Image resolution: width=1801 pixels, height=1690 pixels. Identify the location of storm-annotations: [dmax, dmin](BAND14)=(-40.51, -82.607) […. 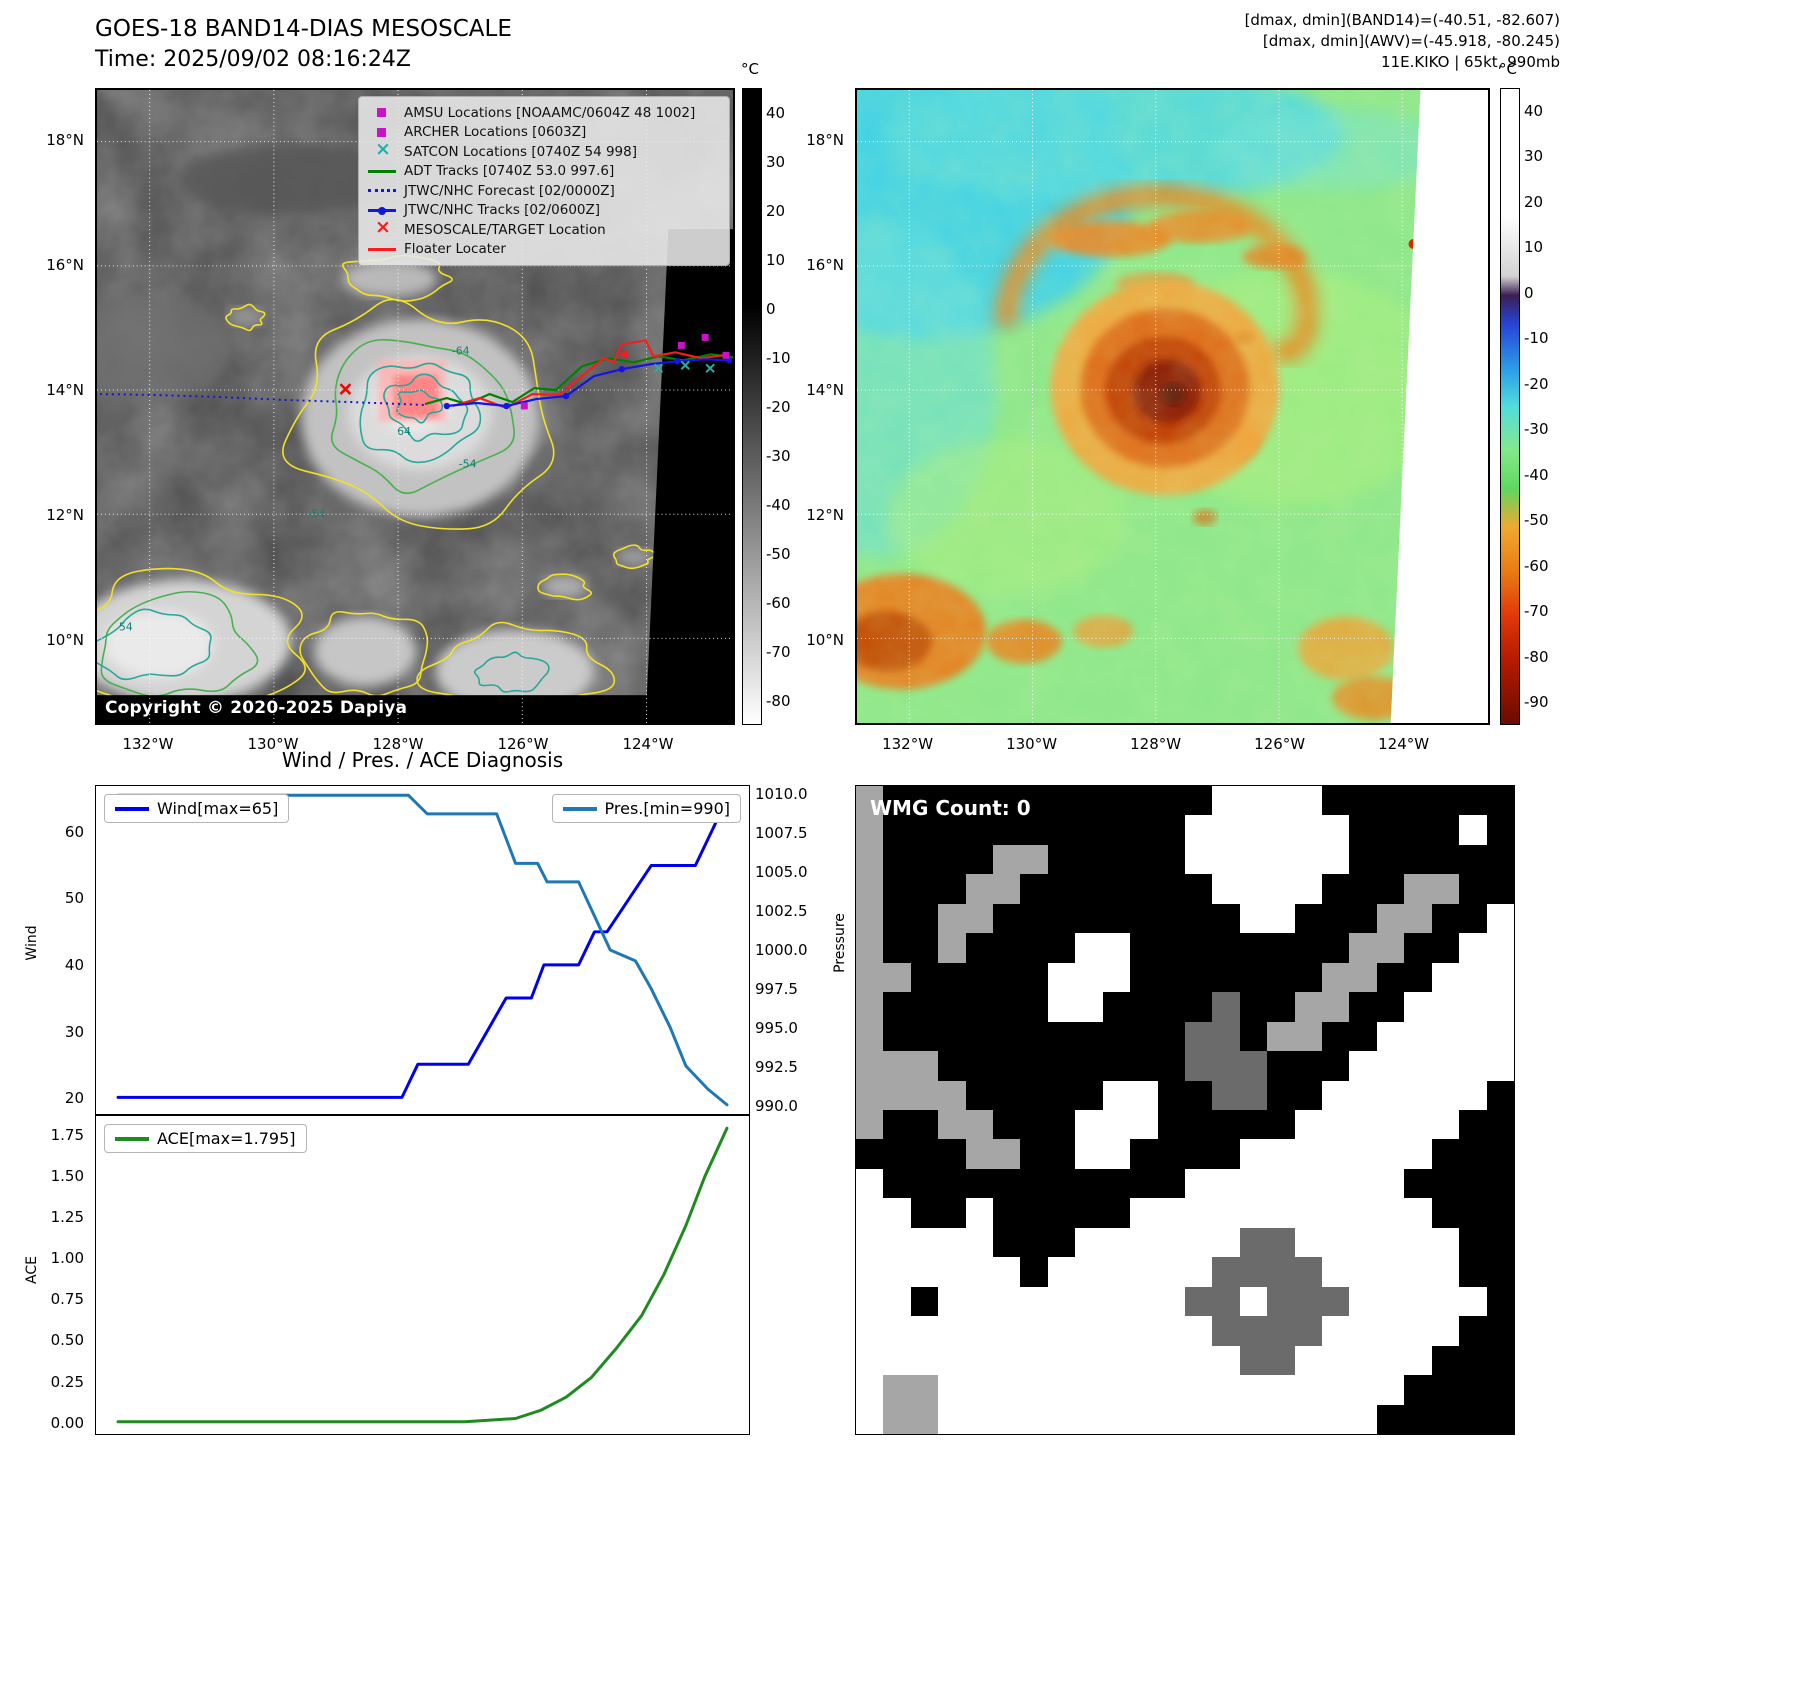
(1350, 41).